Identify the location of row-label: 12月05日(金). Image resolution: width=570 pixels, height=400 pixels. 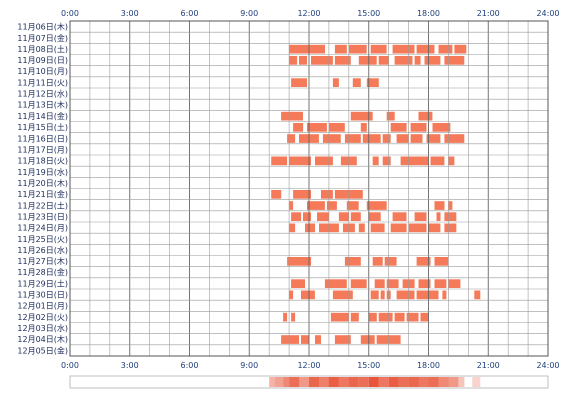
(42, 350).